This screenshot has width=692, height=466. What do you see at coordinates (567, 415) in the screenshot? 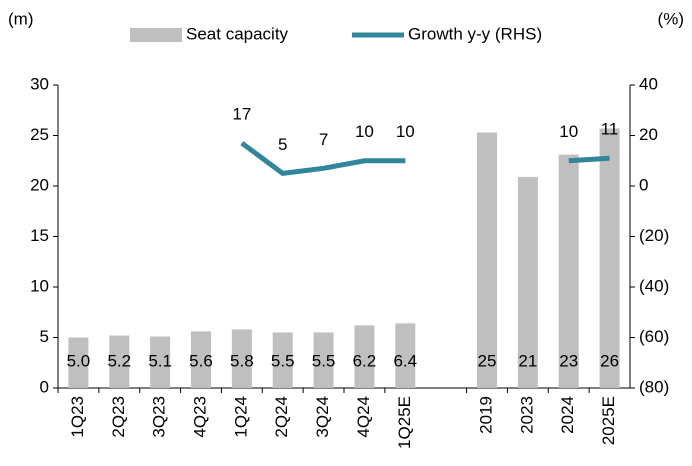
I see `x-tick-label: 2024` at bounding box center [567, 415].